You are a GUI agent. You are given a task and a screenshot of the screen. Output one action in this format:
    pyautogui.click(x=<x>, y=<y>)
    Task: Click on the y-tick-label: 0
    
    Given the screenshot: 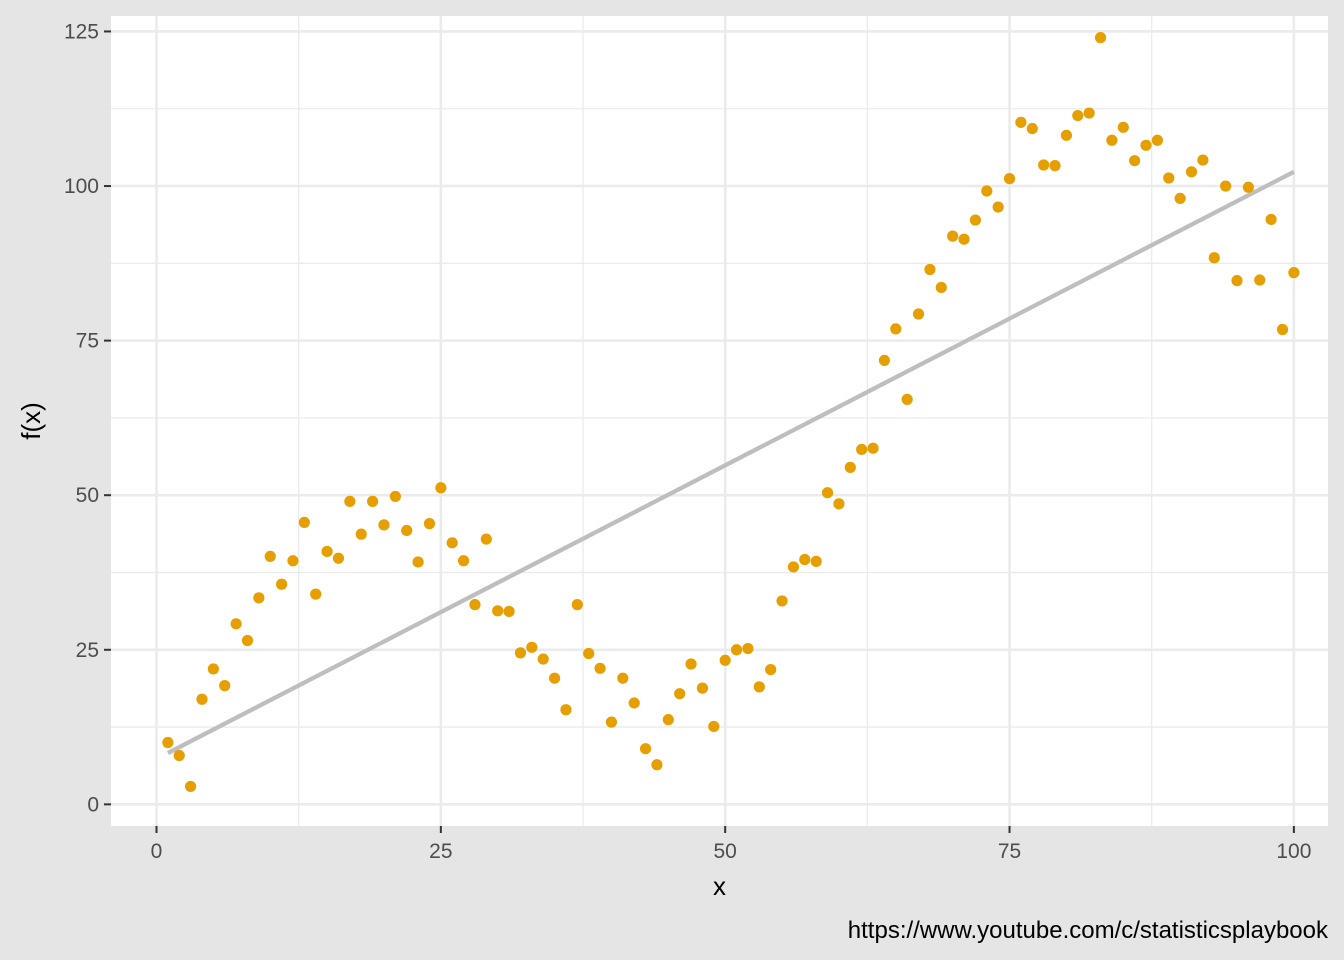 What is the action you would take?
    pyautogui.click(x=93, y=804)
    